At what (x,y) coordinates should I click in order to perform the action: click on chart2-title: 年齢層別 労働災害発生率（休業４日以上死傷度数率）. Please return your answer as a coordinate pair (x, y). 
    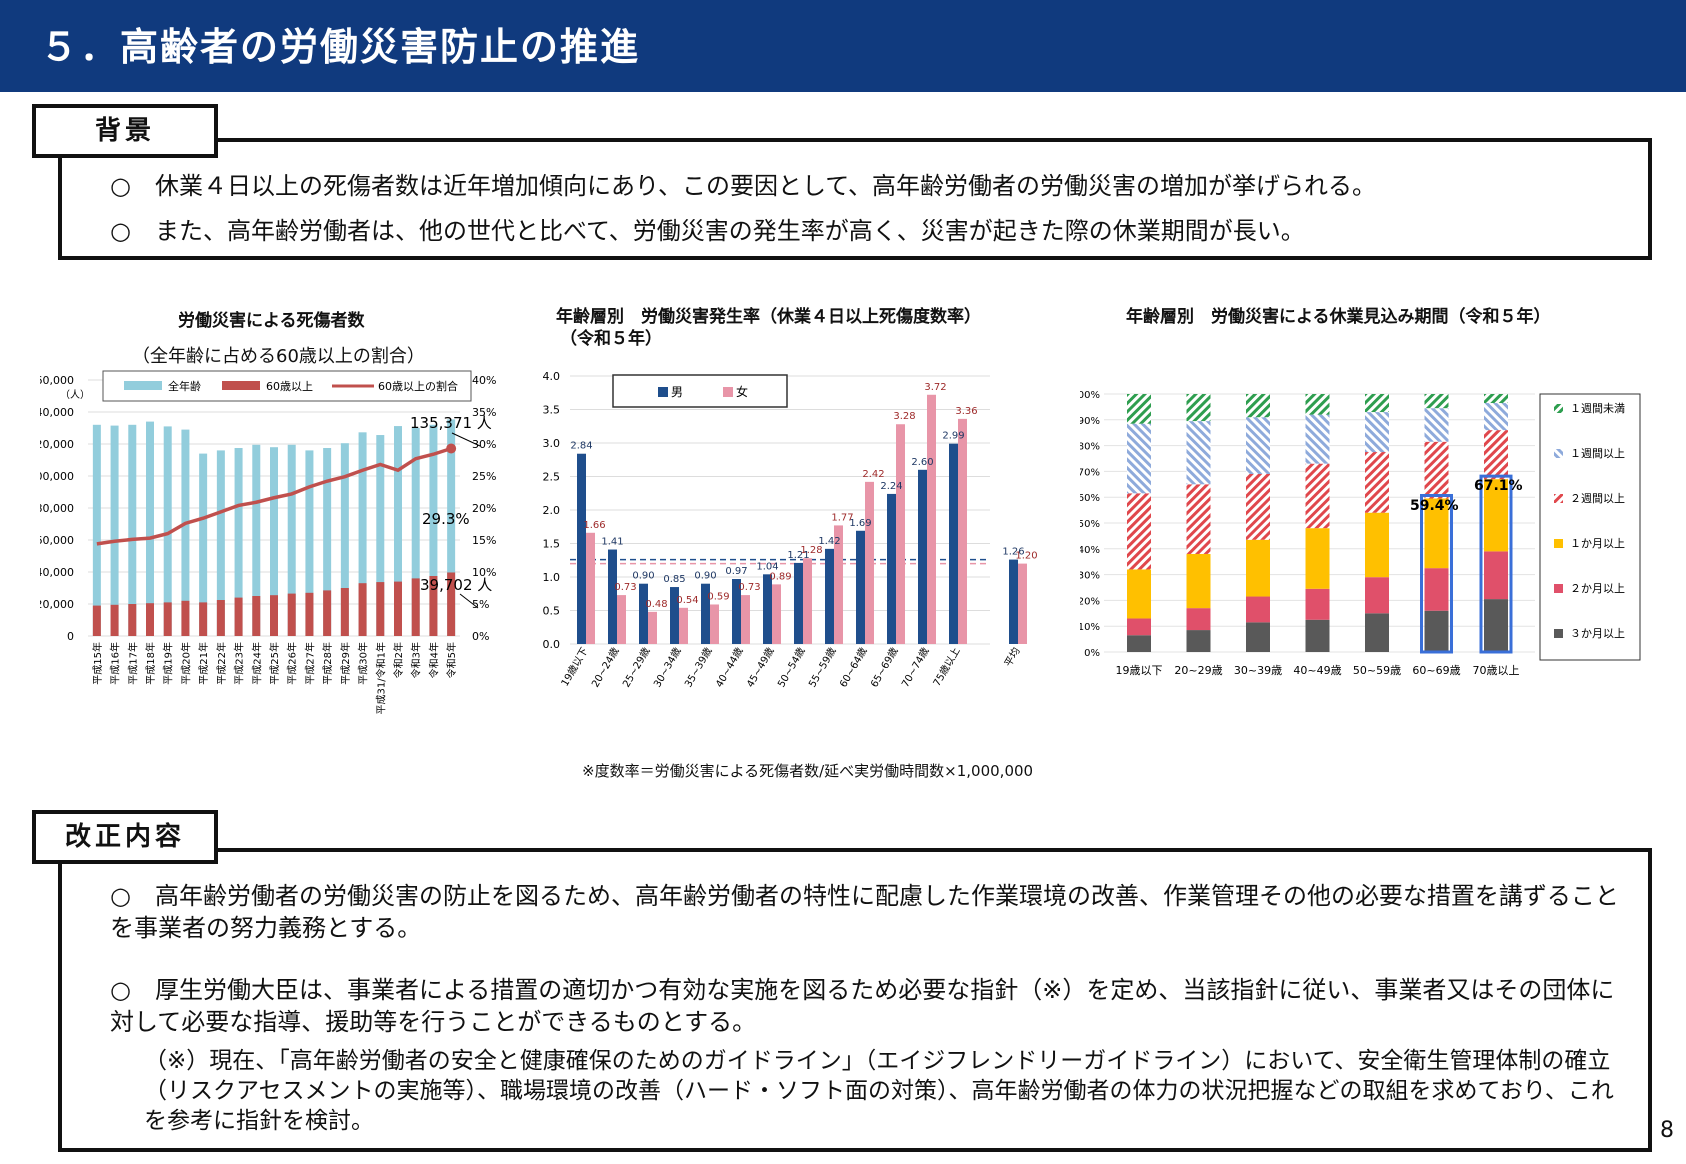
    Looking at the image, I should click on (768, 317).